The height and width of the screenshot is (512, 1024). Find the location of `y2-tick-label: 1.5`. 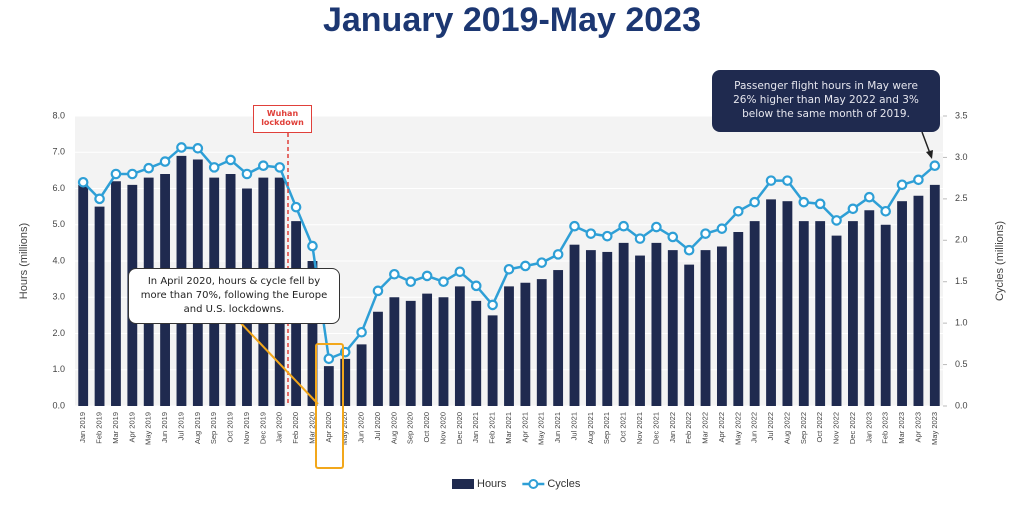

y2-tick-label: 1.5 is located at coordinates (961, 281).